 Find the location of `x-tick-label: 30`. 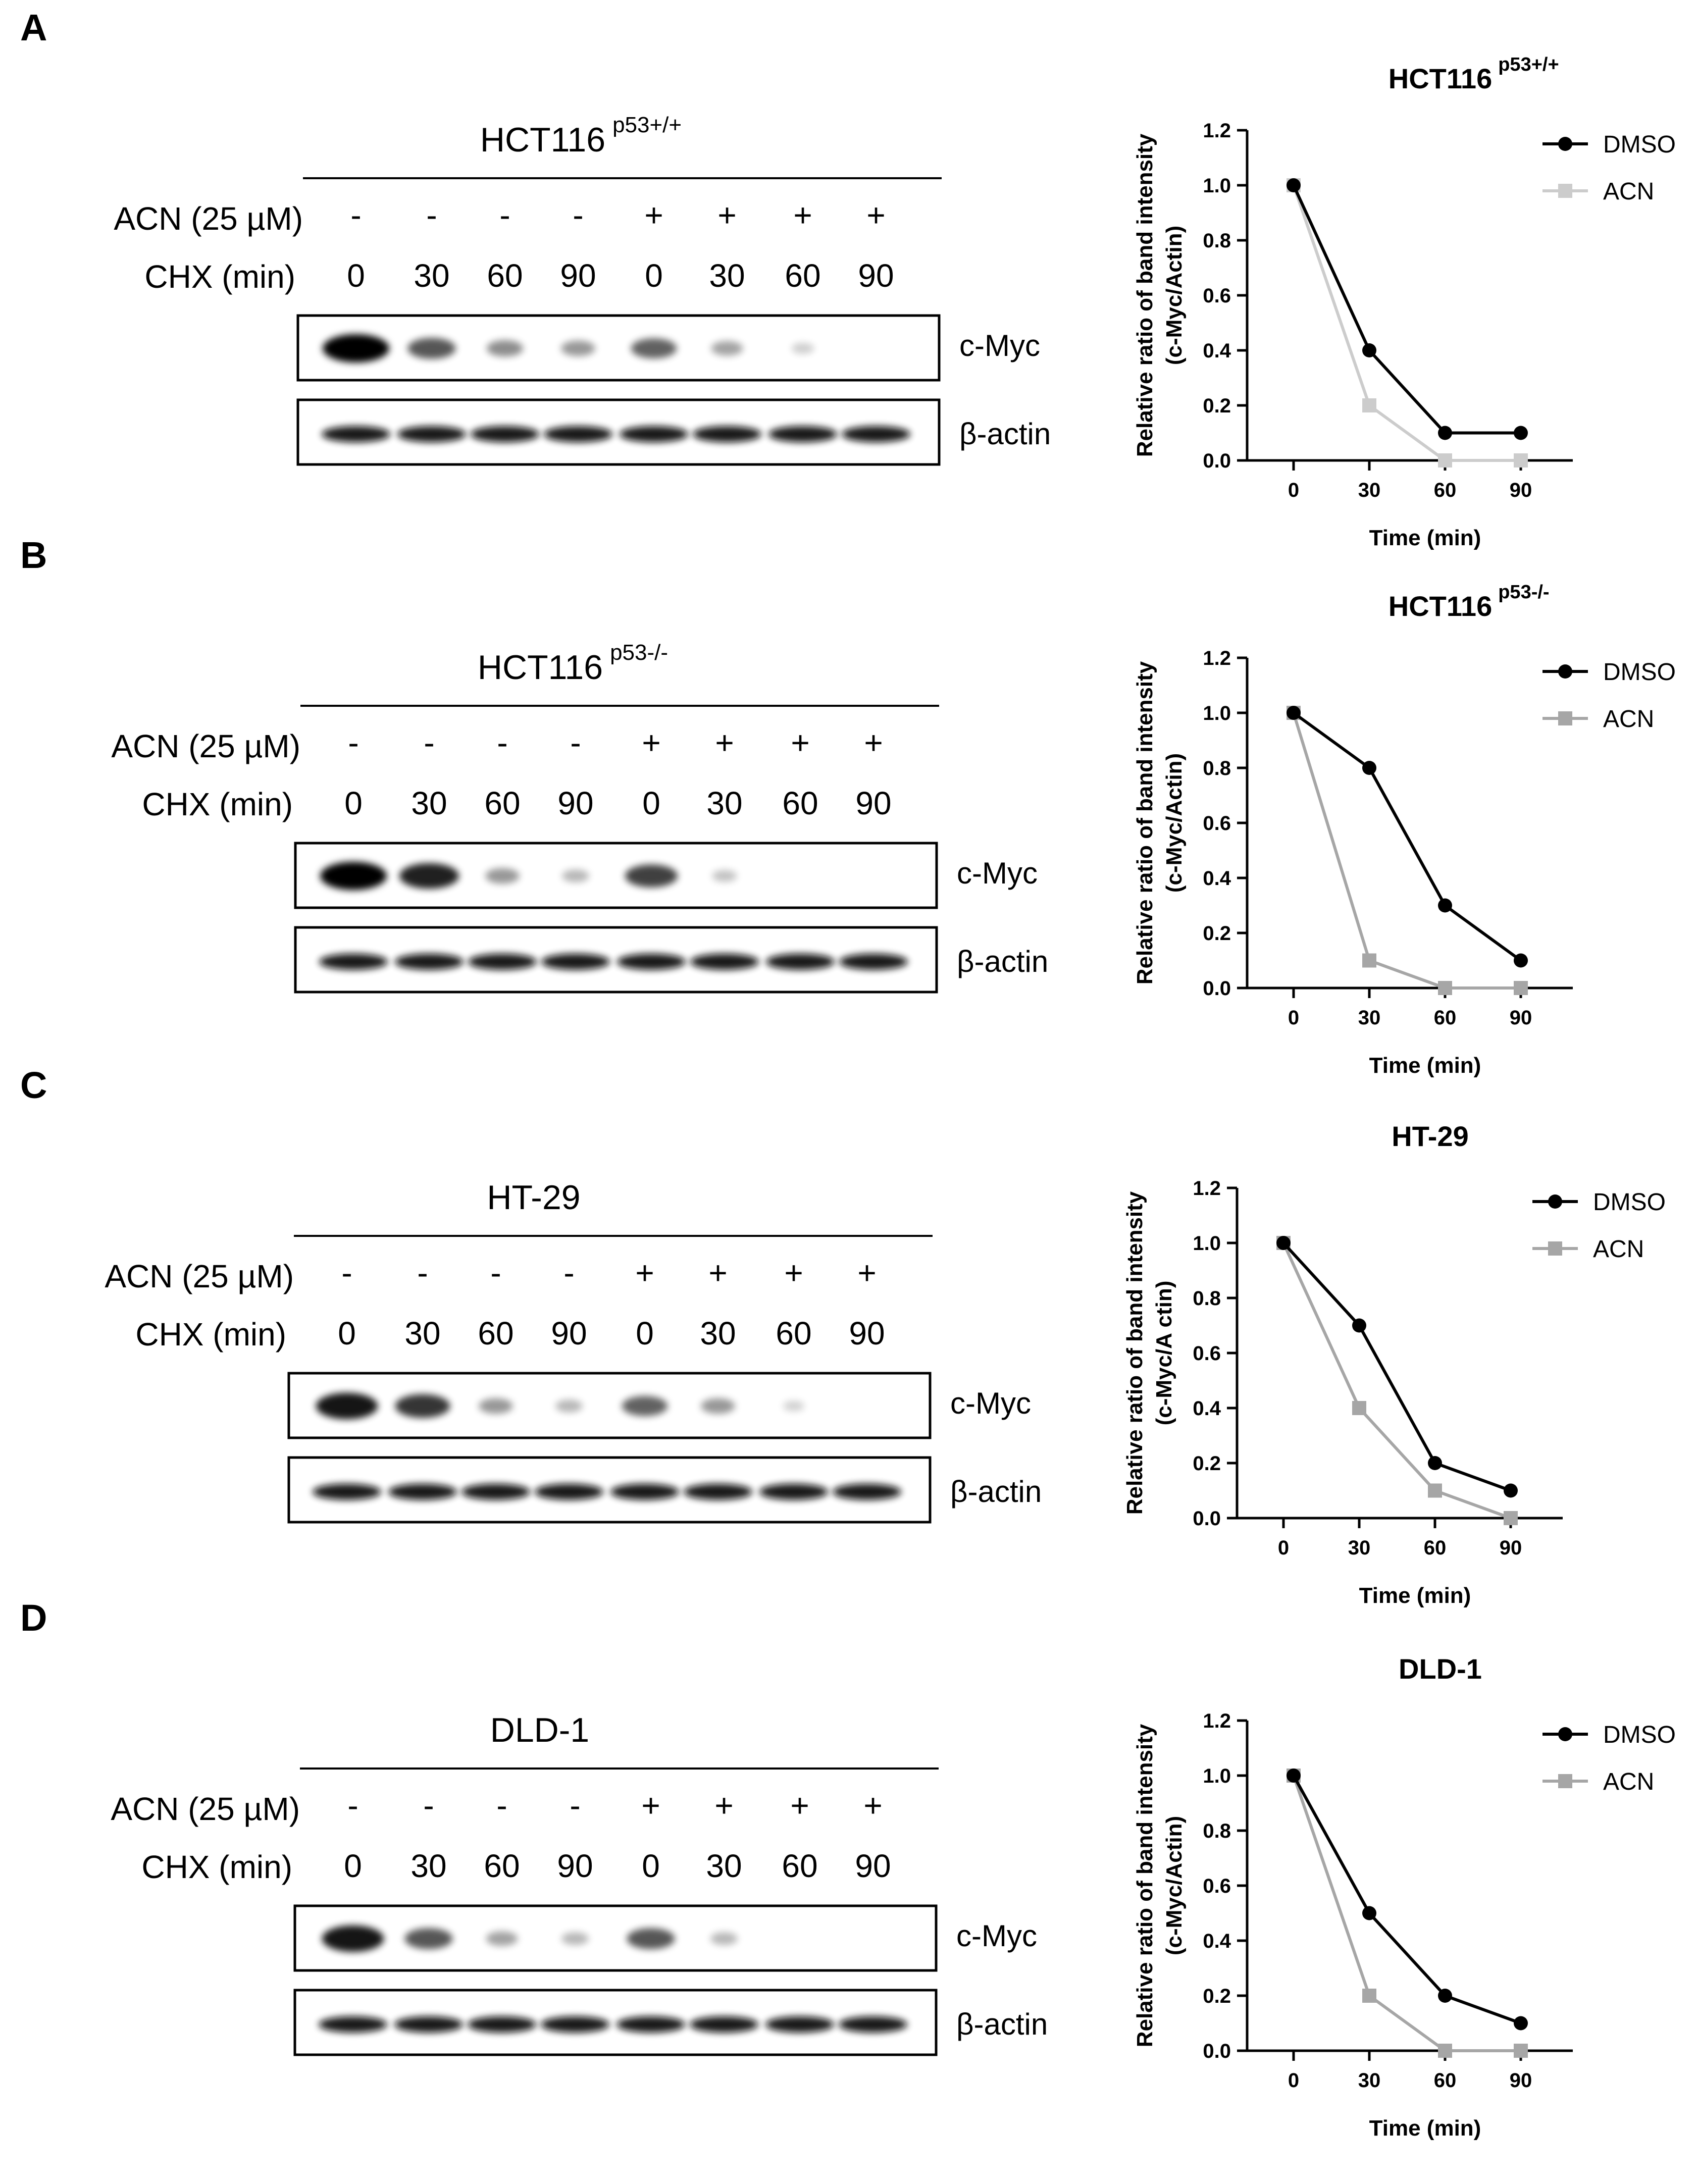

x-tick-label: 30 is located at coordinates (1359, 1548).